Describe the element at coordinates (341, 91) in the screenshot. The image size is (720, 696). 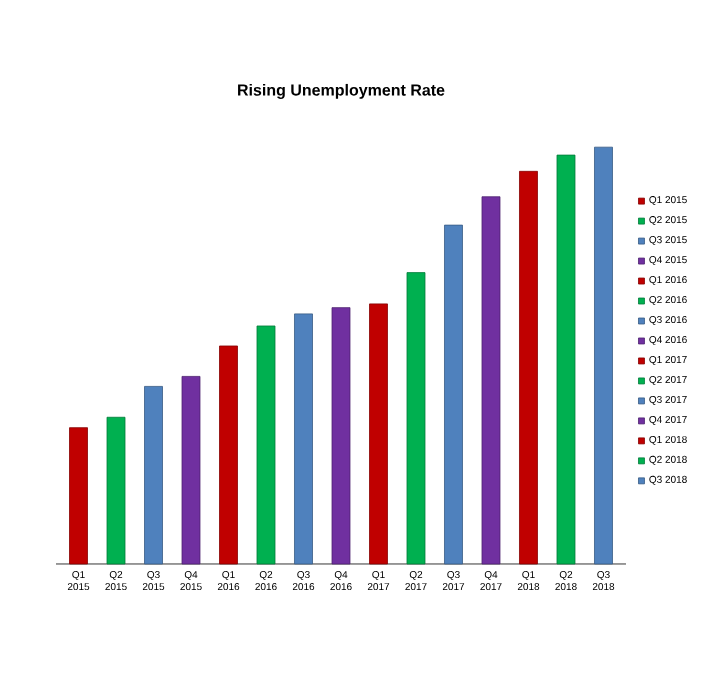
I see `chart-title: Rising Unemployment Rate` at that location.